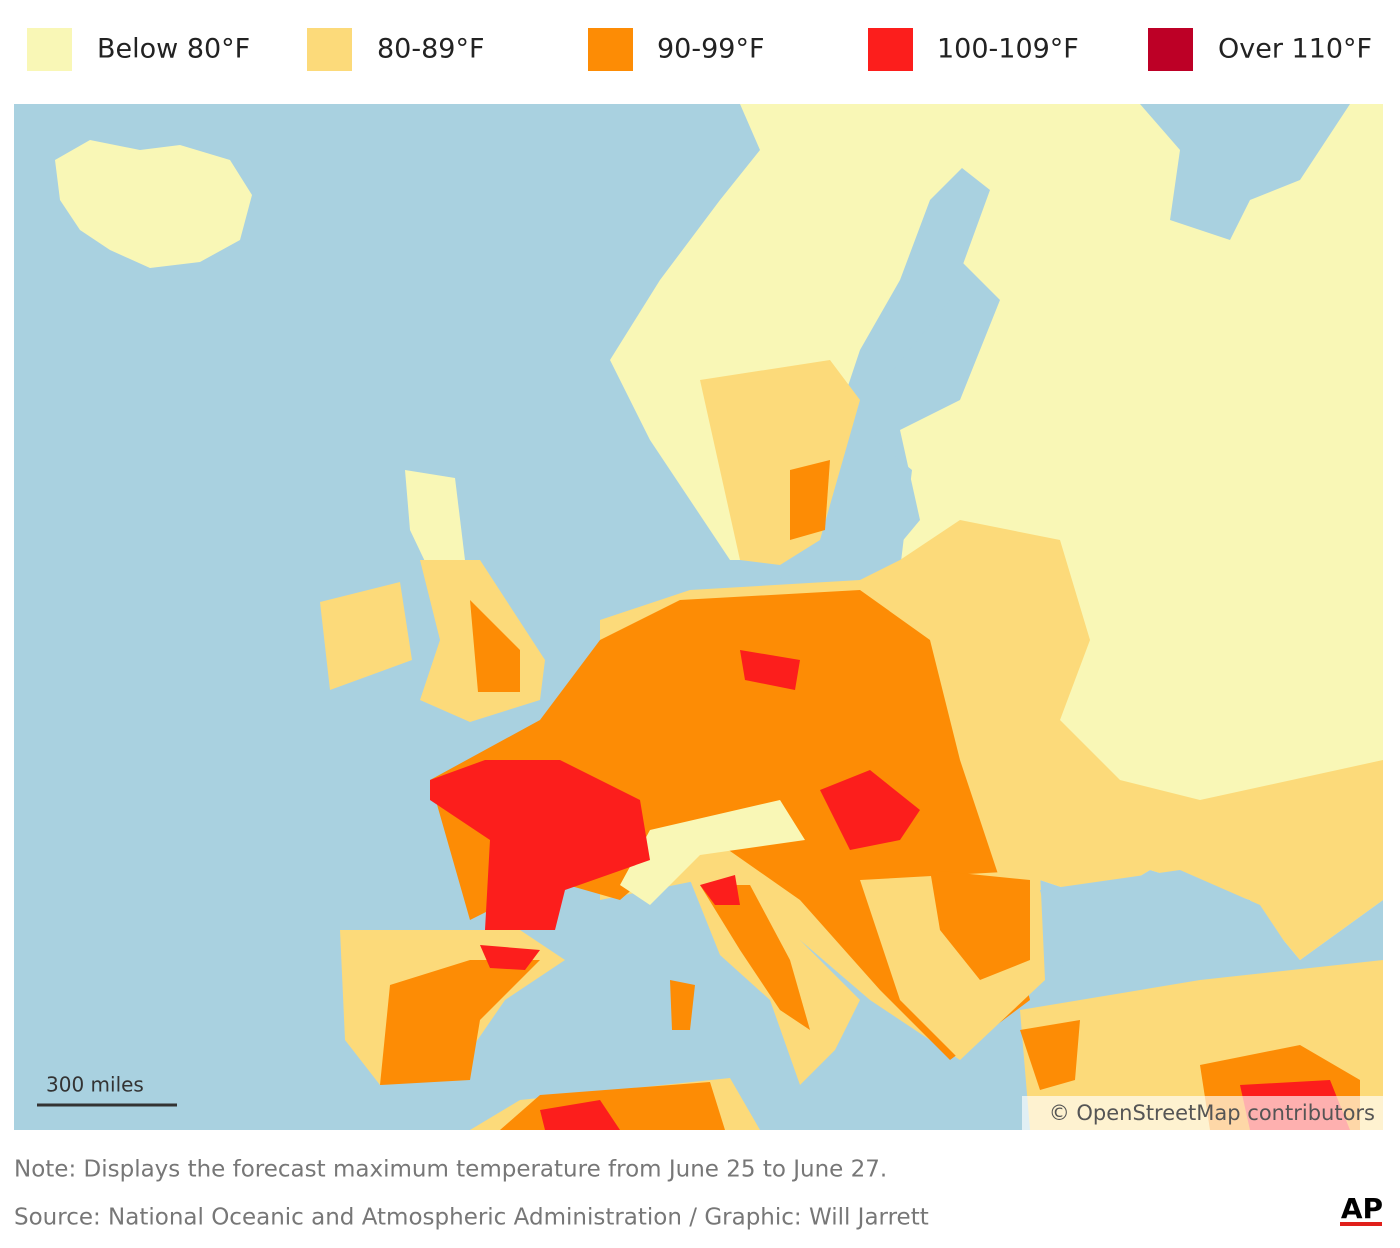 The image size is (1400, 1248). I want to click on logo-underline, so click(1361, 1224).